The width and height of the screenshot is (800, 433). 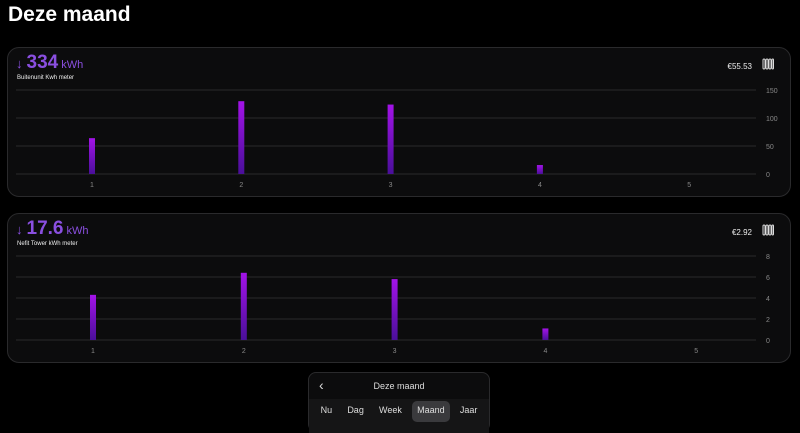 What do you see at coordinates (399, 386) in the screenshot?
I see `period-title: Deze maand` at bounding box center [399, 386].